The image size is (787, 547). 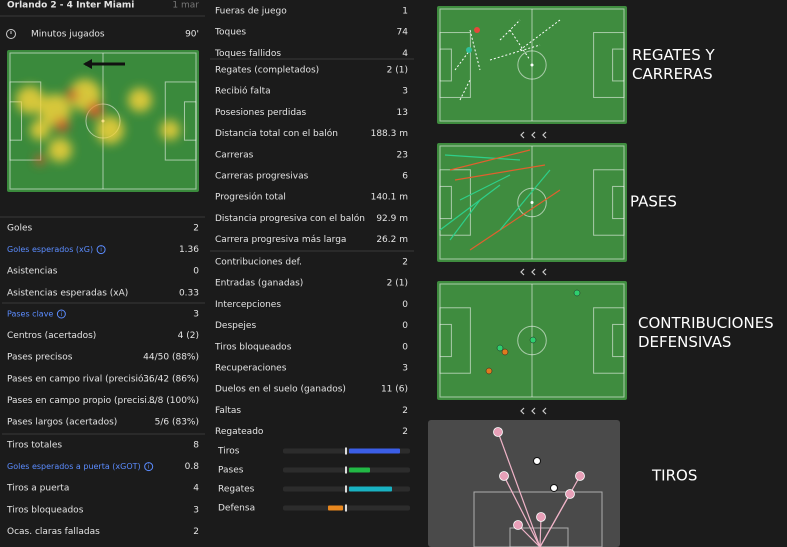 I want to click on stat-label: Recibió falta, so click(x=243, y=91).